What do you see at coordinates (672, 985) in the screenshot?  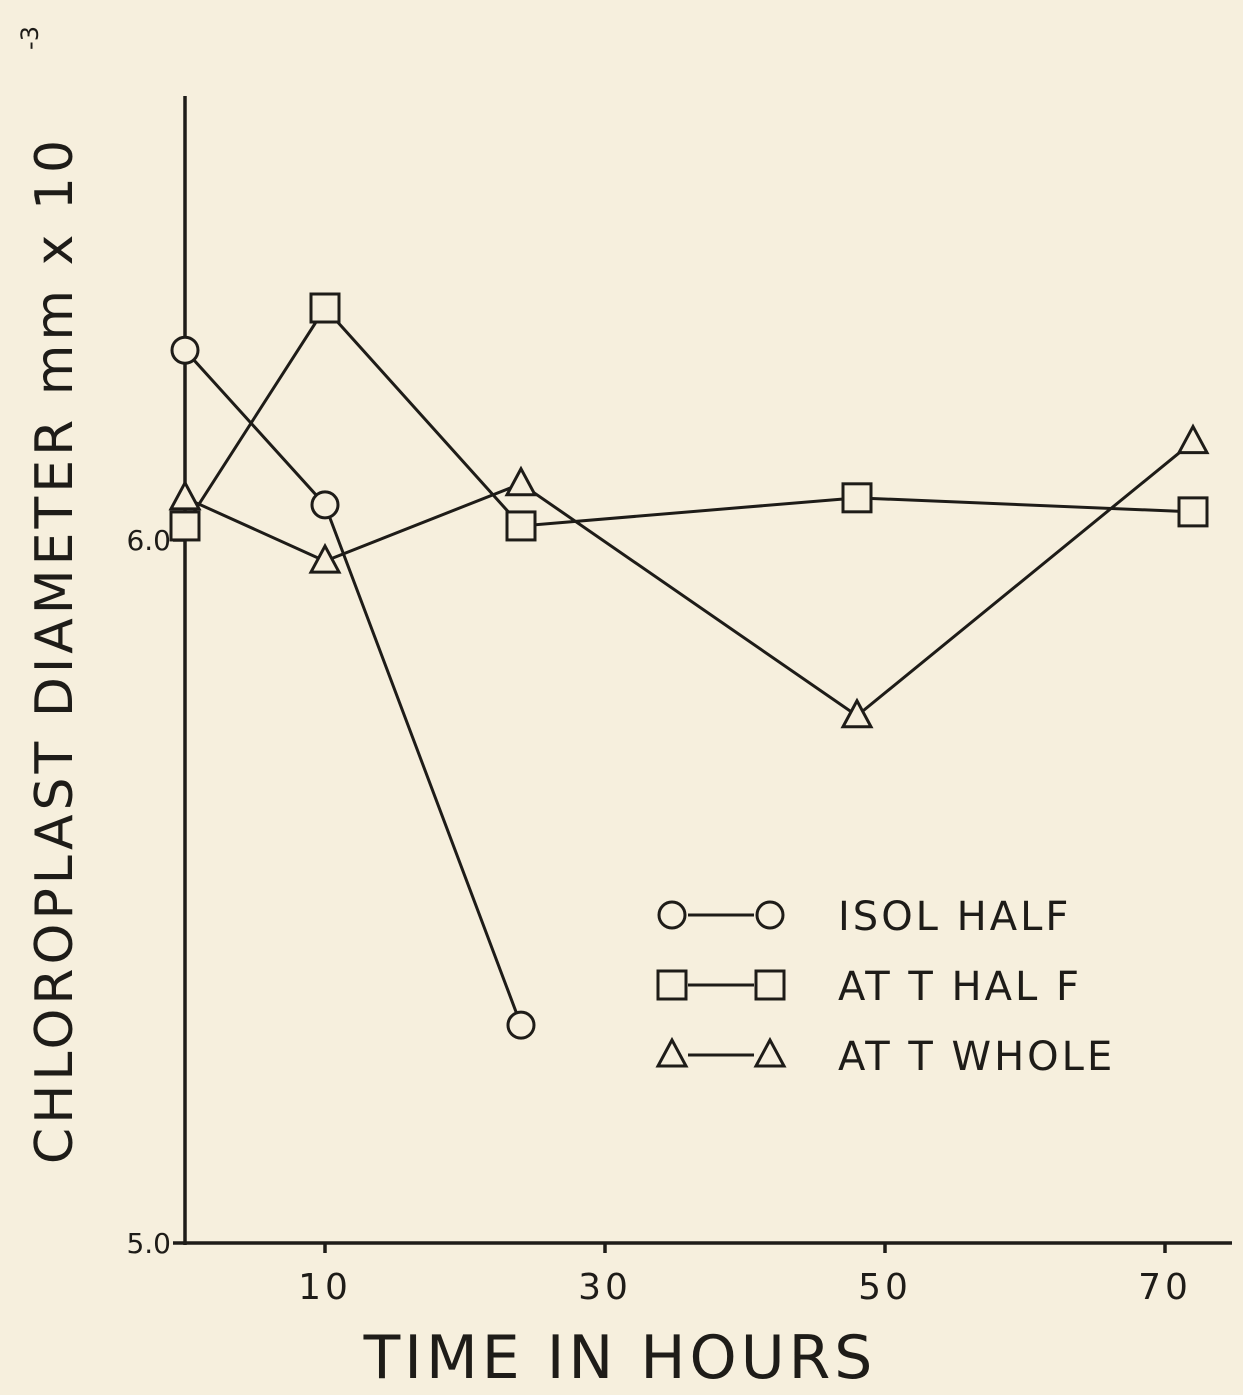 I see `legend-marker-left-square` at bounding box center [672, 985].